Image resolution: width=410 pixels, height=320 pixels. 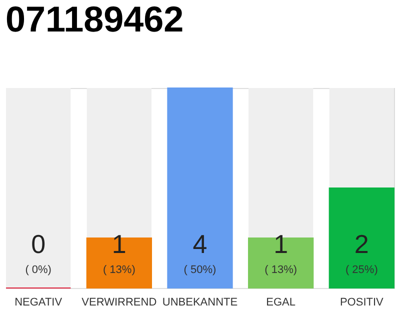 What do you see at coordinates (119, 302) in the screenshot?
I see `x-tick-label: VERWIRREND` at bounding box center [119, 302].